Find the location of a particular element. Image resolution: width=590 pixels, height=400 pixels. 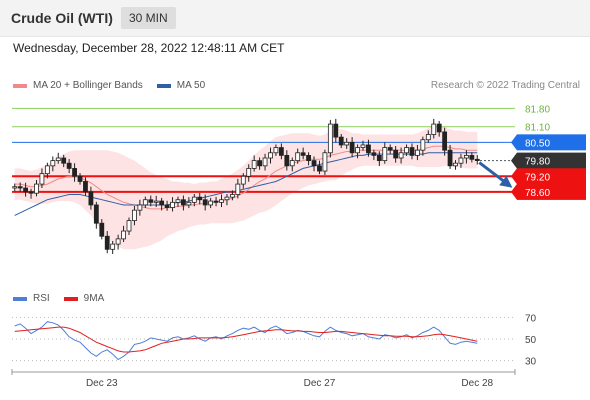

legend-item-rsi: RSI is located at coordinates (31, 298).